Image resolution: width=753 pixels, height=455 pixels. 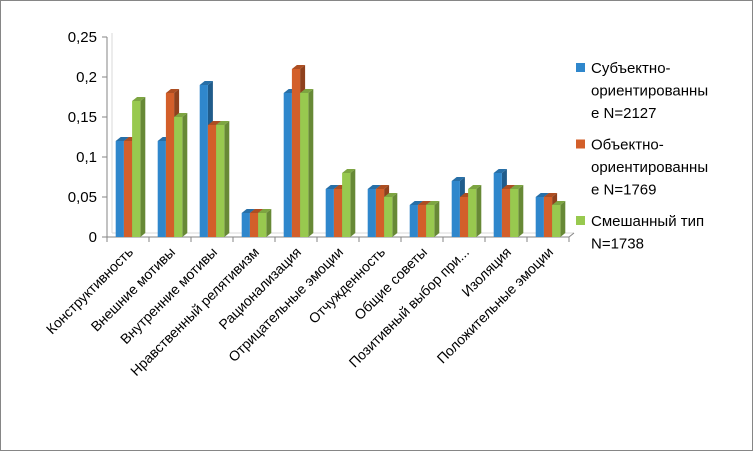 I want to click on legend-item: Смешанный тип N=1738, so click(x=640, y=233).